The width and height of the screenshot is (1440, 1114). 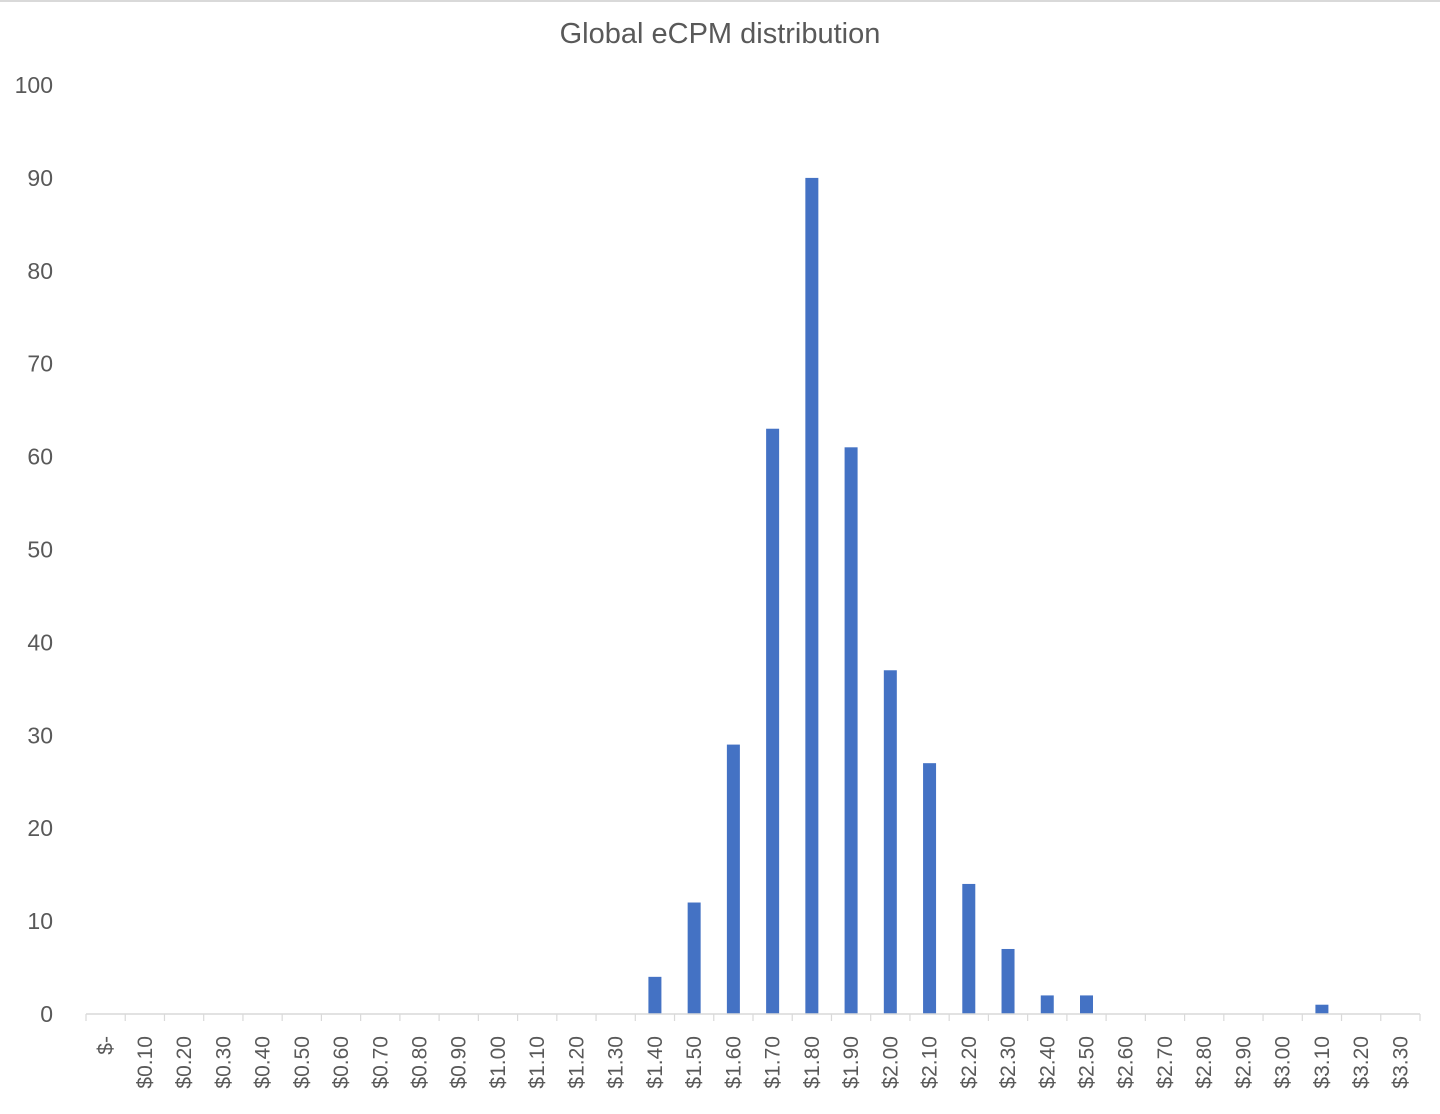 What do you see at coordinates (420, 1062) in the screenshot?
I see `x-tick-label: $0.80` at bounding box center [420, 1062].